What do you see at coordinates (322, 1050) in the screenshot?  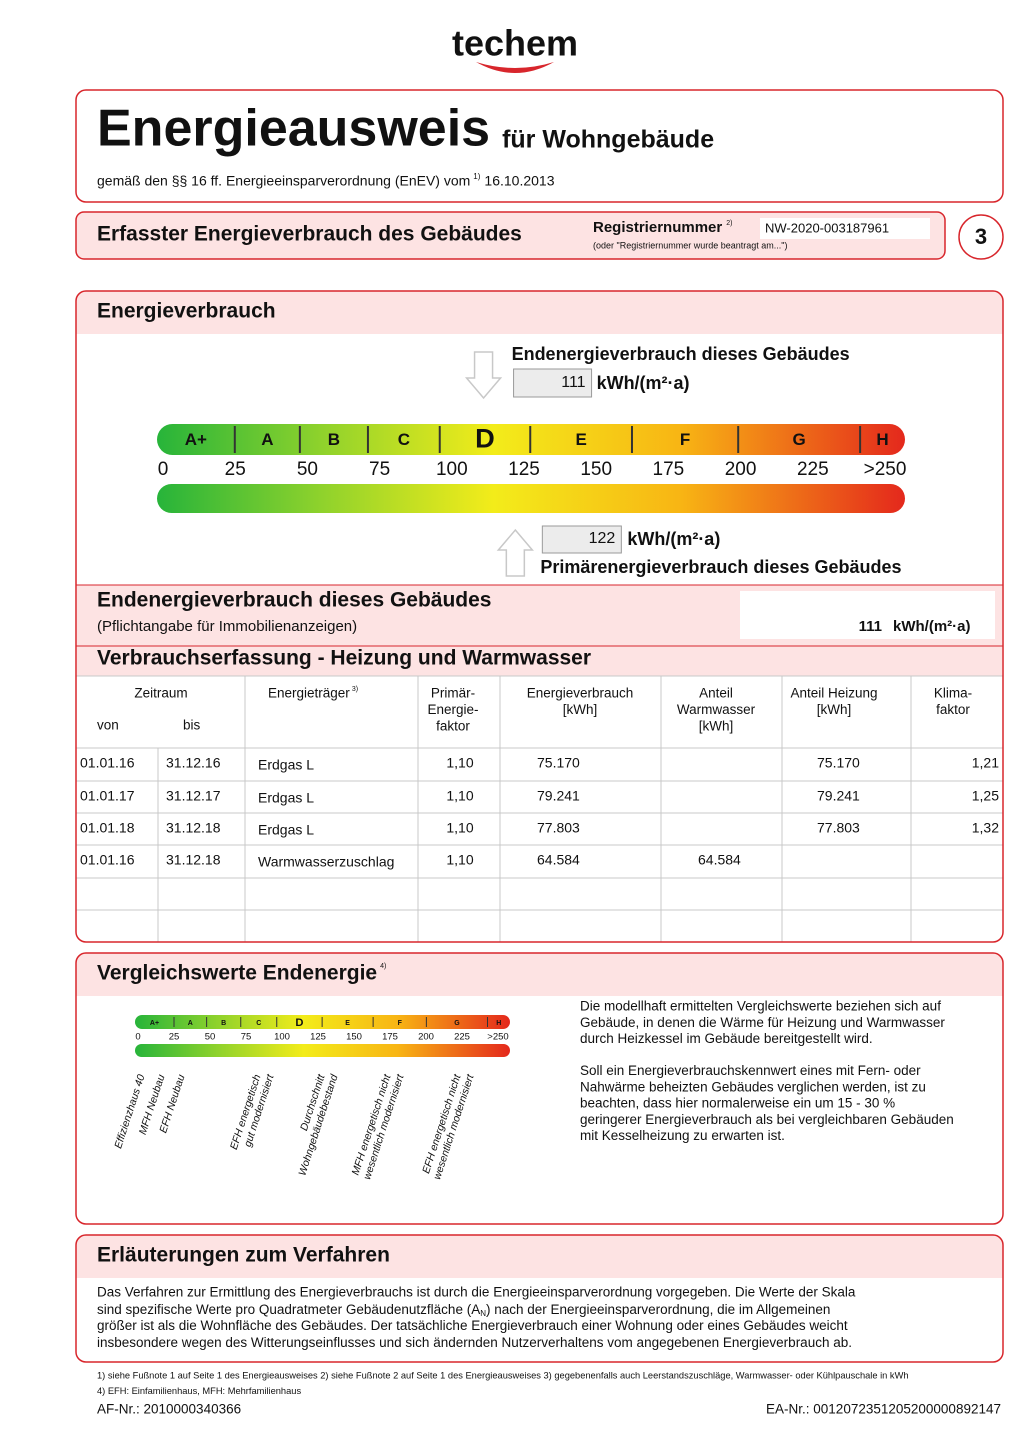 I see `gradient-bar` at bounding box center [322, 1050].